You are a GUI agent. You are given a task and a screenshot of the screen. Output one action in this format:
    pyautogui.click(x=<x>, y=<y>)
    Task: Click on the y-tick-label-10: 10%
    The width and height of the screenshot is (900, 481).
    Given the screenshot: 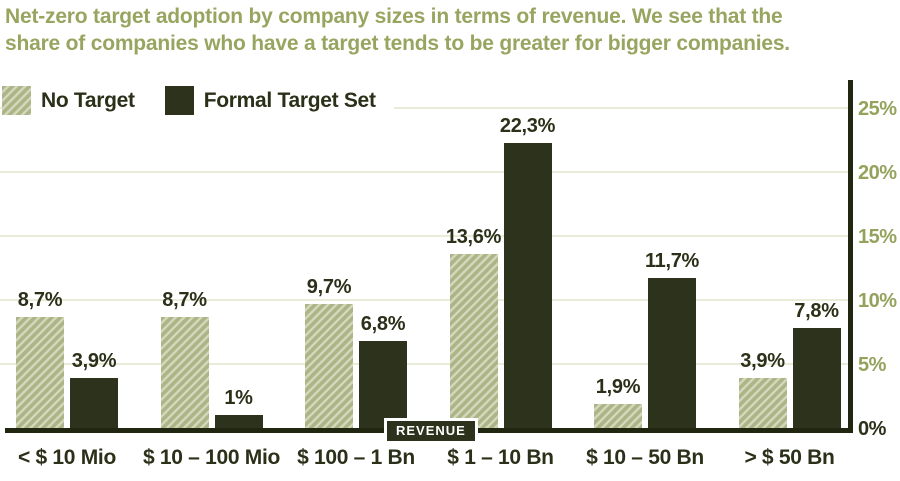 What is the action you would take?
    pyautogui.click(x=877, y=301)
    